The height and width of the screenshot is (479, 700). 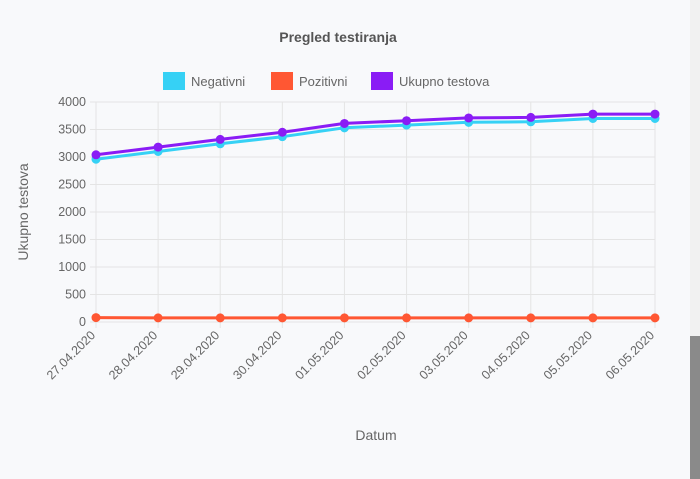 I want to click on y-tick-label: 3000, so click(x=72, y=157).